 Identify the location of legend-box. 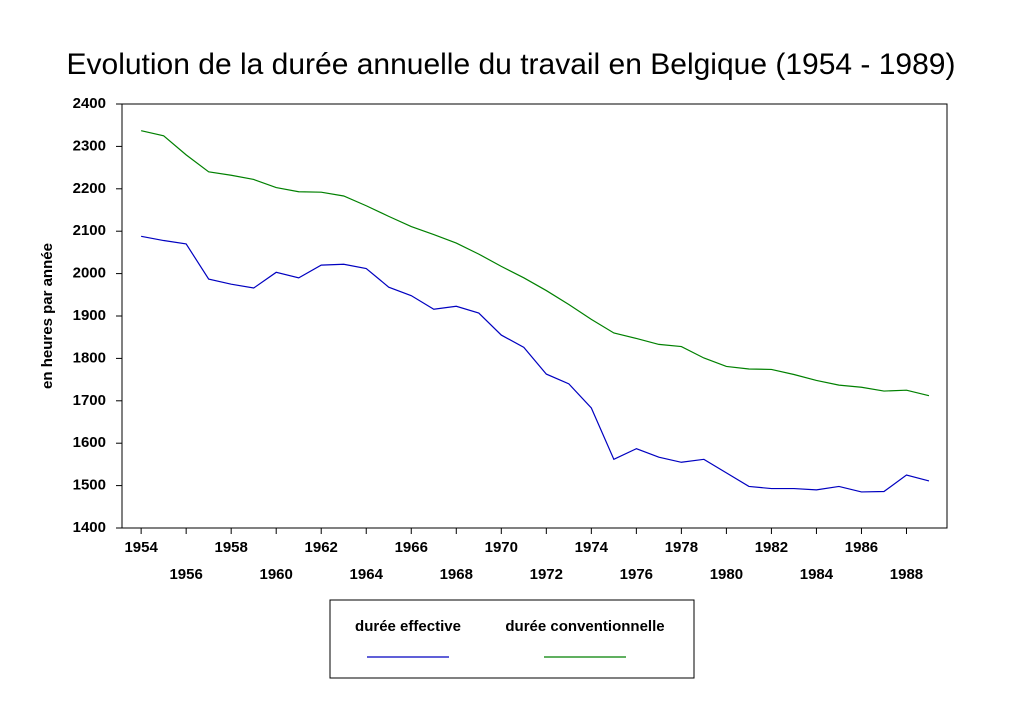
(512, 639).